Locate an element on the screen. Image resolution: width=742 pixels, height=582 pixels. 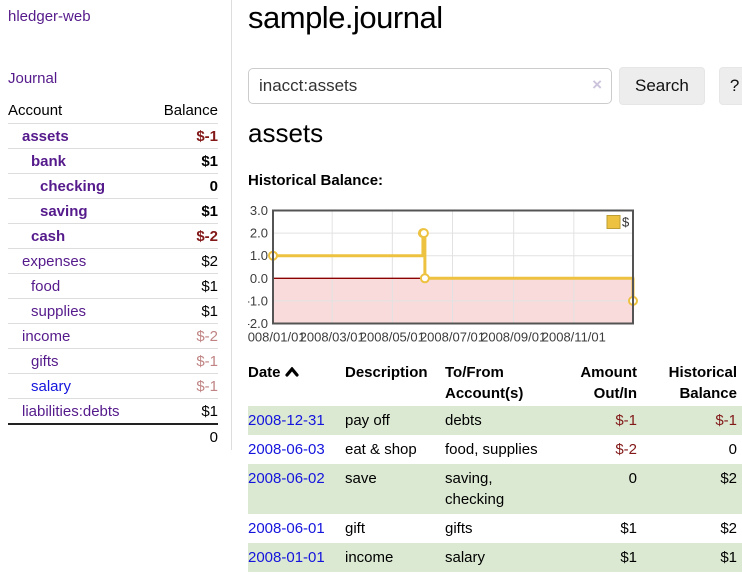
transaction-description: income is located at coordinates (369, 557).